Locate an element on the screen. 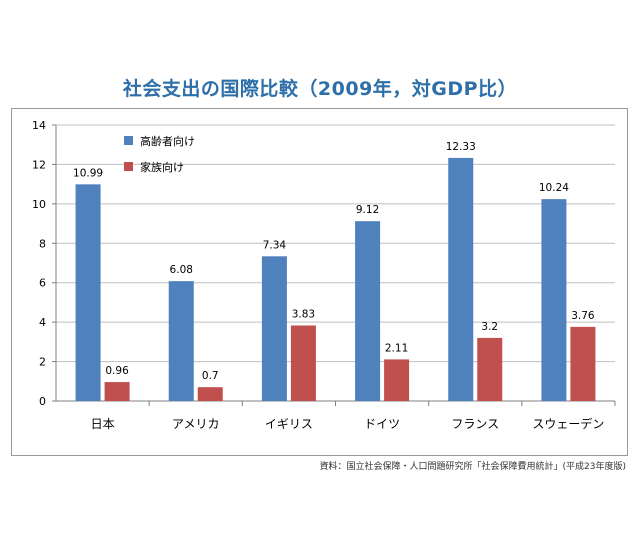 This screenshot has height=538, width=640. source-note: 資料：国立社会保障・人口問題研究所「社会保障費用統計」(平成23年度版) is located at coordinates (472, 467).